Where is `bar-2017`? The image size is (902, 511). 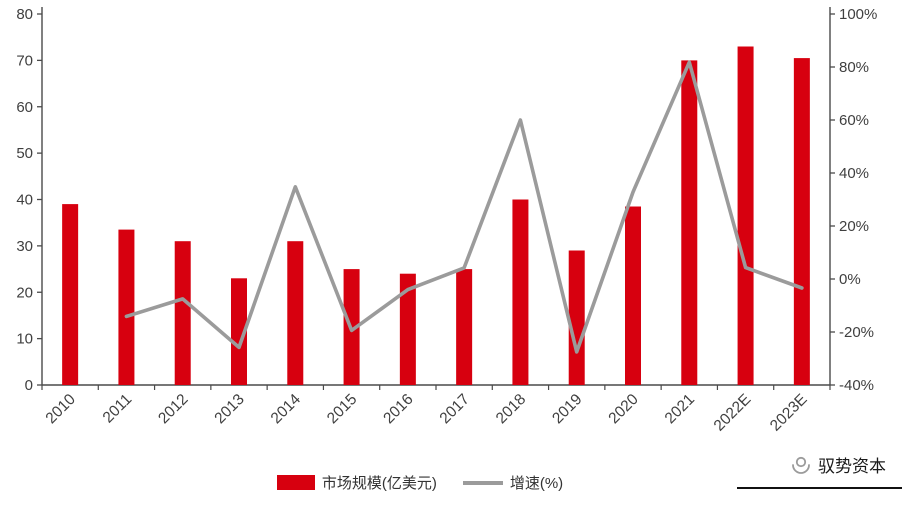 bar-2017 is located at coordinates (464, 327).